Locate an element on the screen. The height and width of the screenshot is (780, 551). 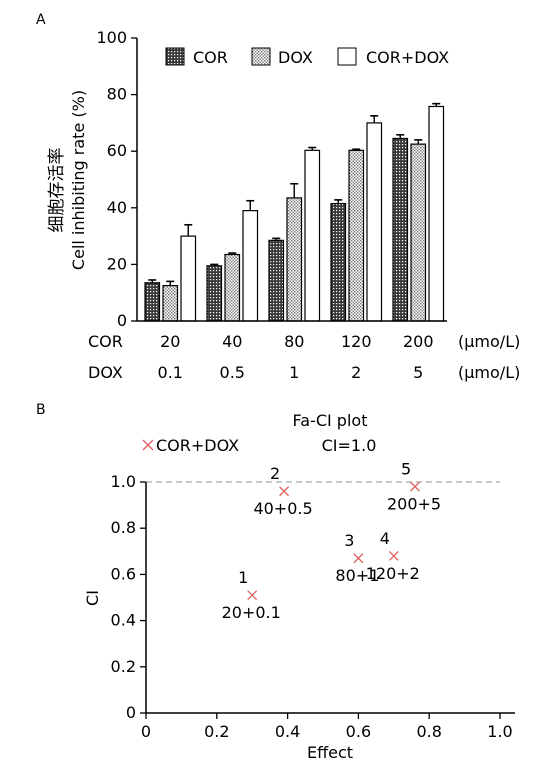
dose-value: 80 is located at coordinates (294, 341).